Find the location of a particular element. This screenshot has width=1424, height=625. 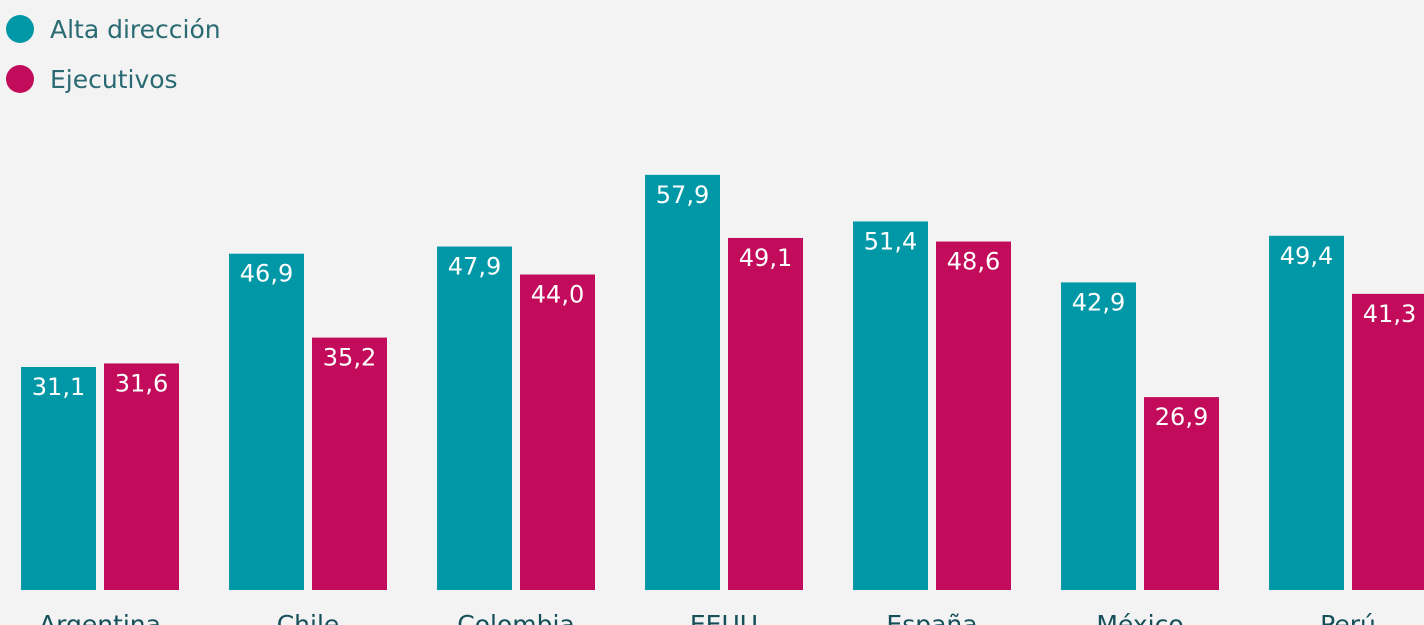

bar-colombia-ejecutivos is located at coordinates (557, 432).